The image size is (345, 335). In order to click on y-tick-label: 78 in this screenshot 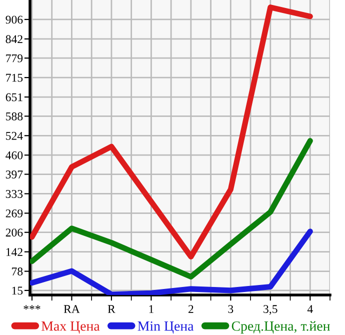, I will do `click(17, 272)`.